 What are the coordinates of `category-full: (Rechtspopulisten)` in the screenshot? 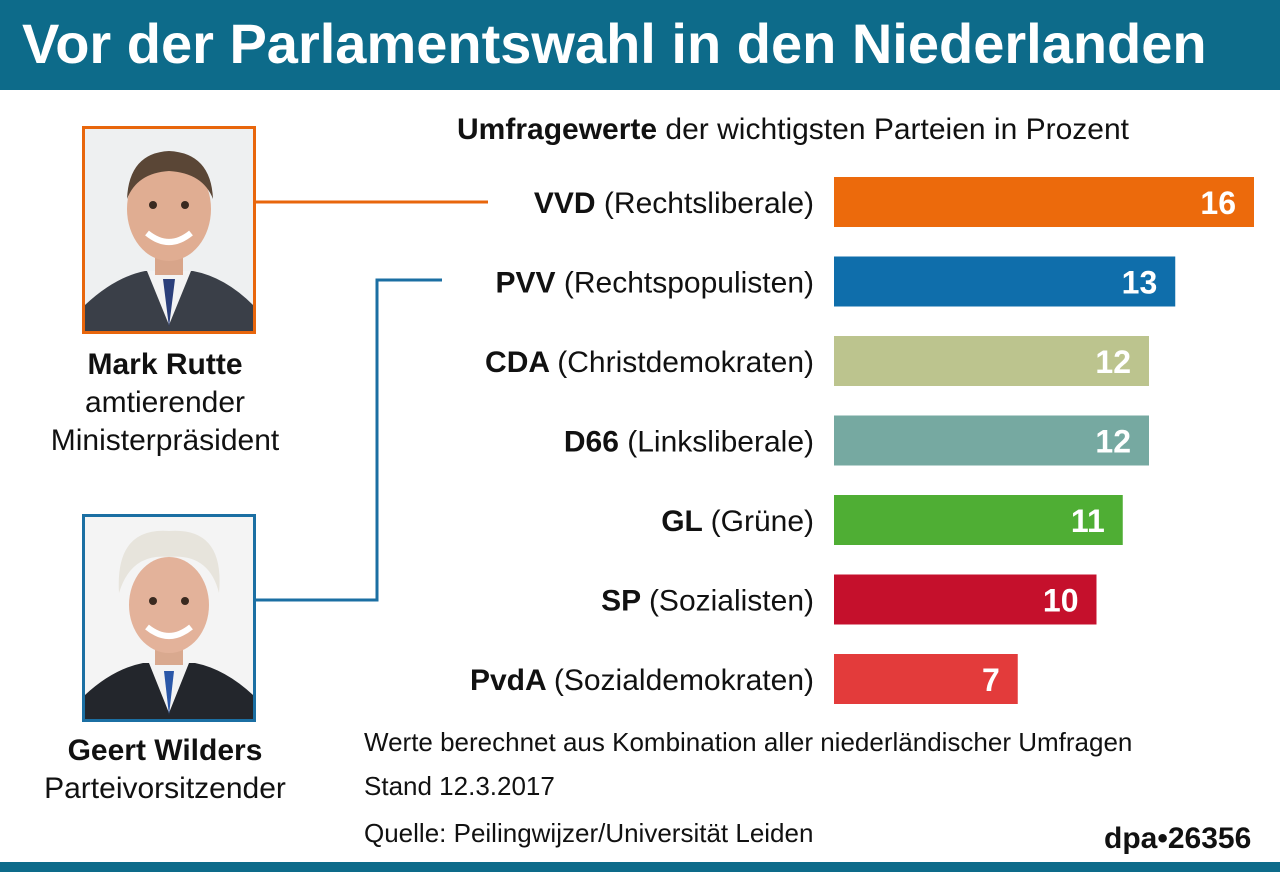 It's located at (689, 283).